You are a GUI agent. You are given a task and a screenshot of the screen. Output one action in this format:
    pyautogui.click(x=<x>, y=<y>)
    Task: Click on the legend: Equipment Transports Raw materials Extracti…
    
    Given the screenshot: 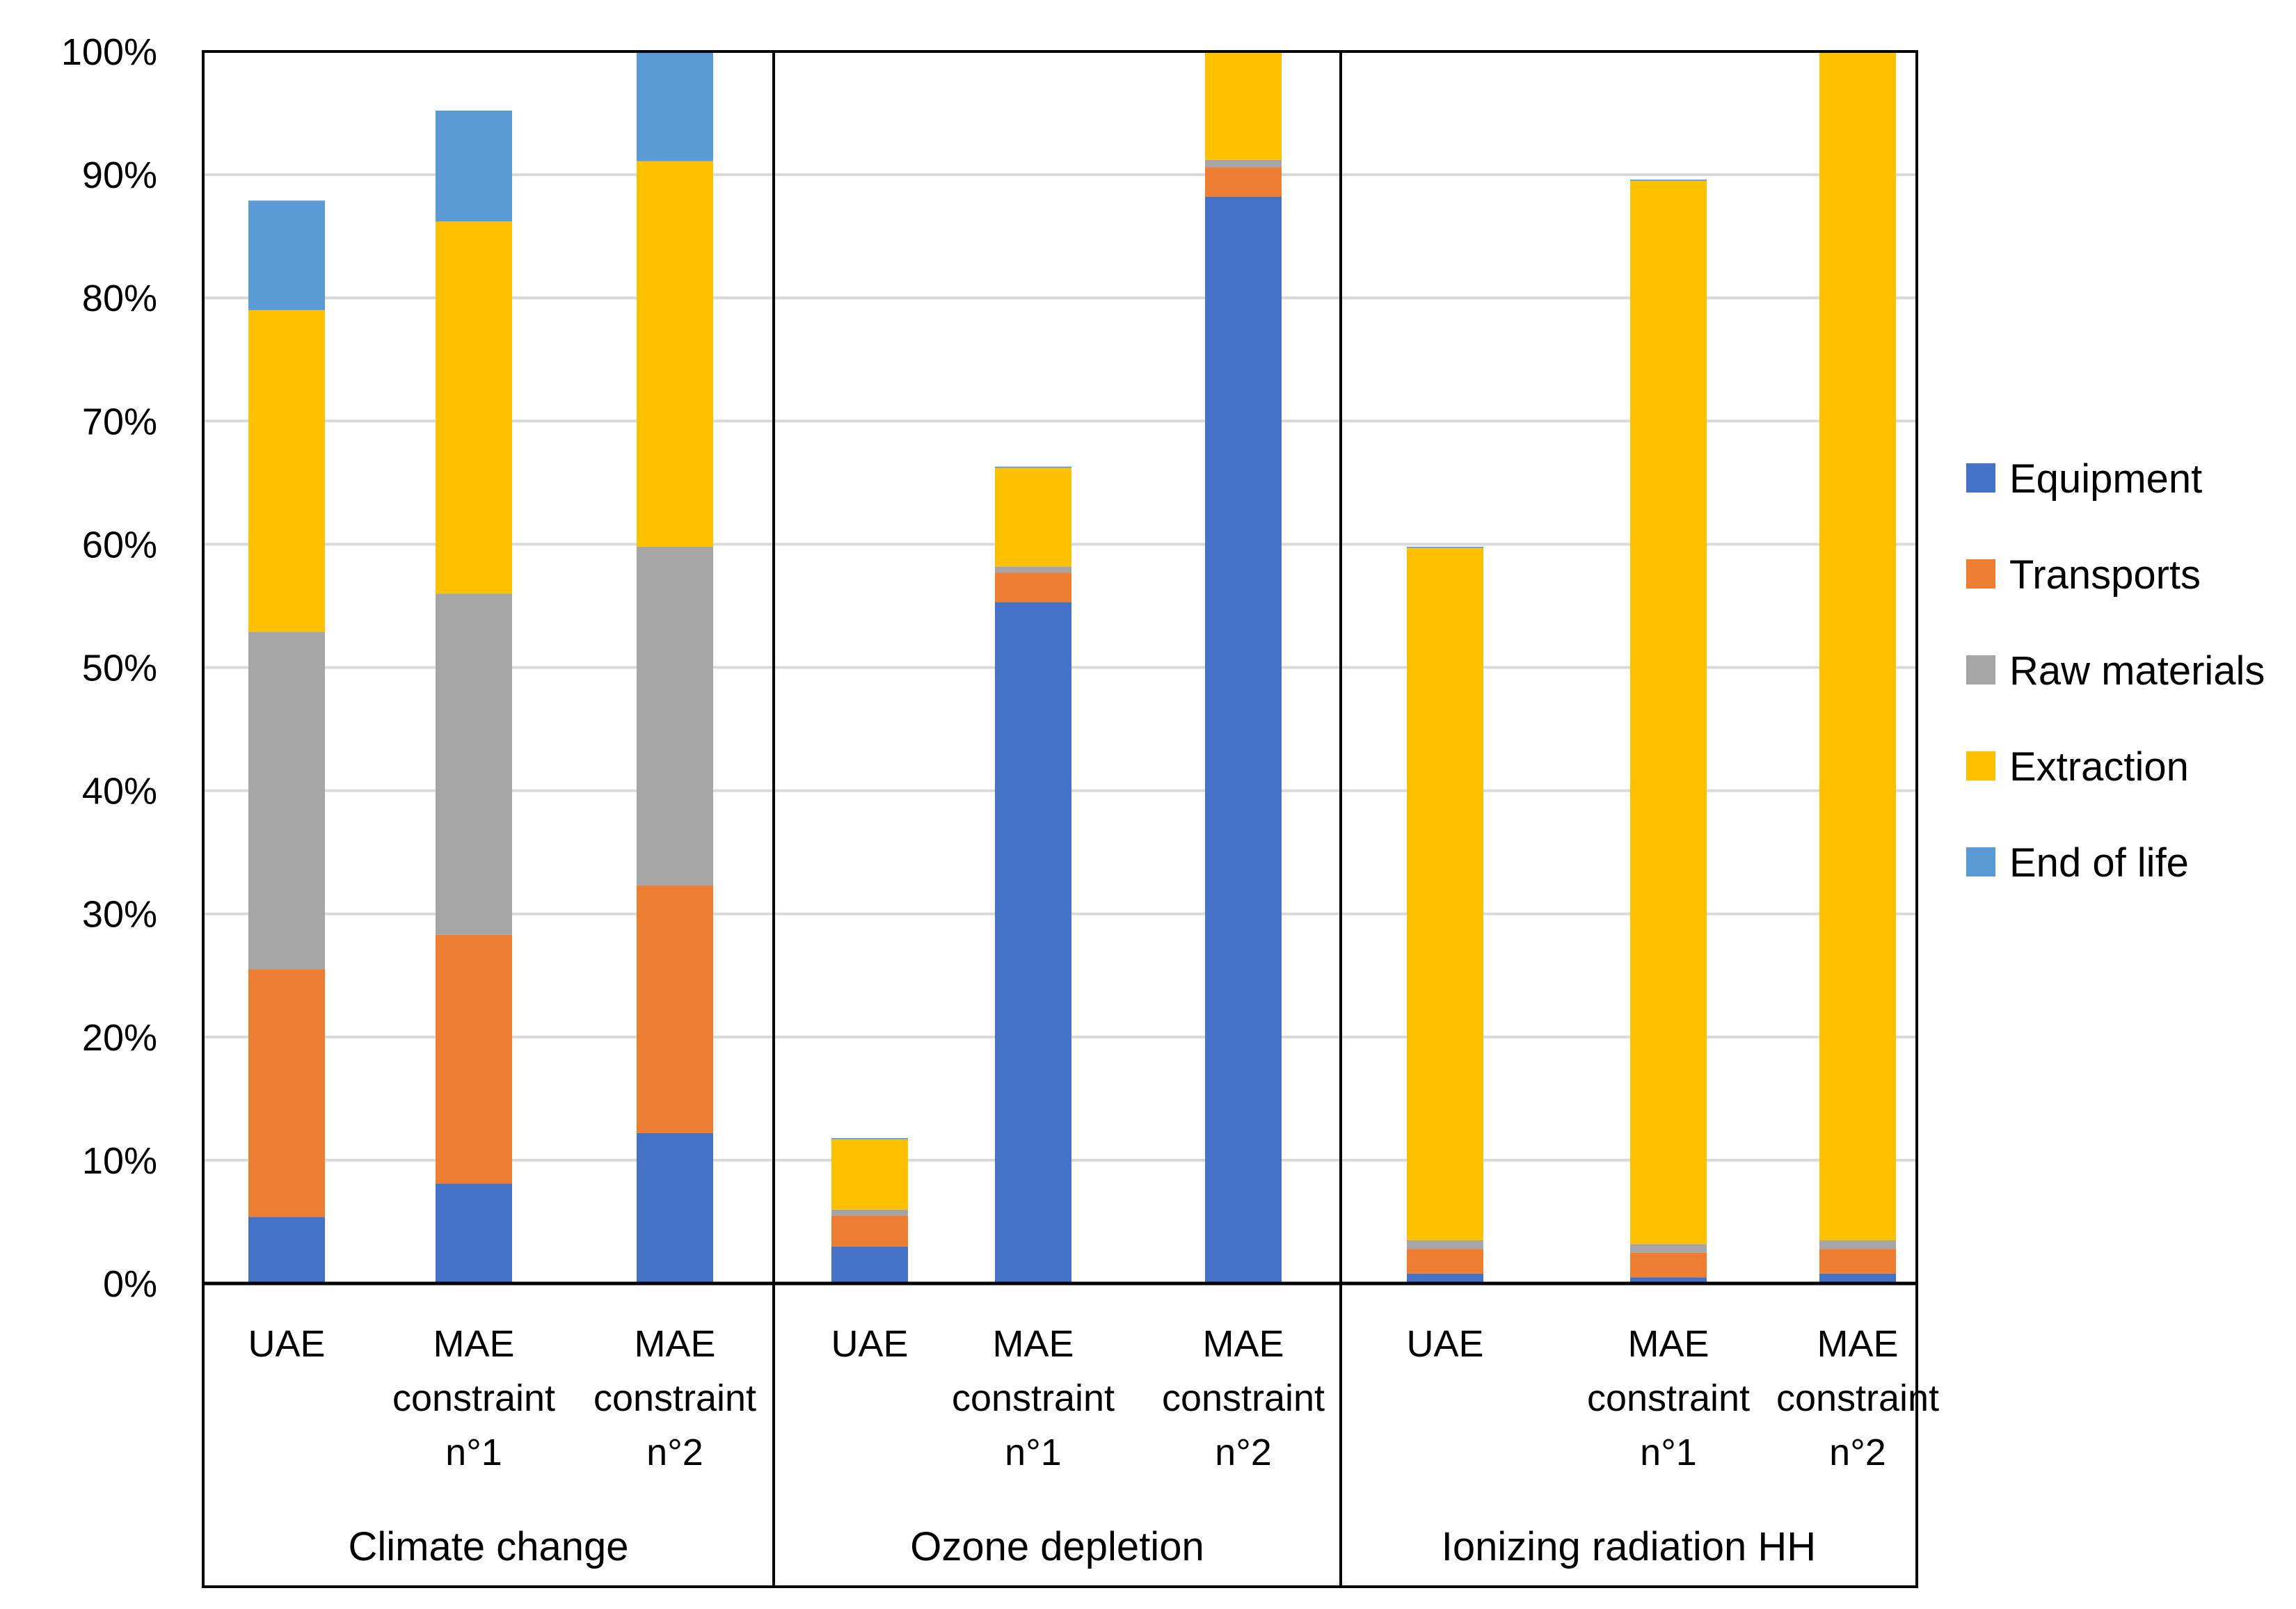 What is the action you would take?
    pyautogui.click(x=2116, y=671)
    